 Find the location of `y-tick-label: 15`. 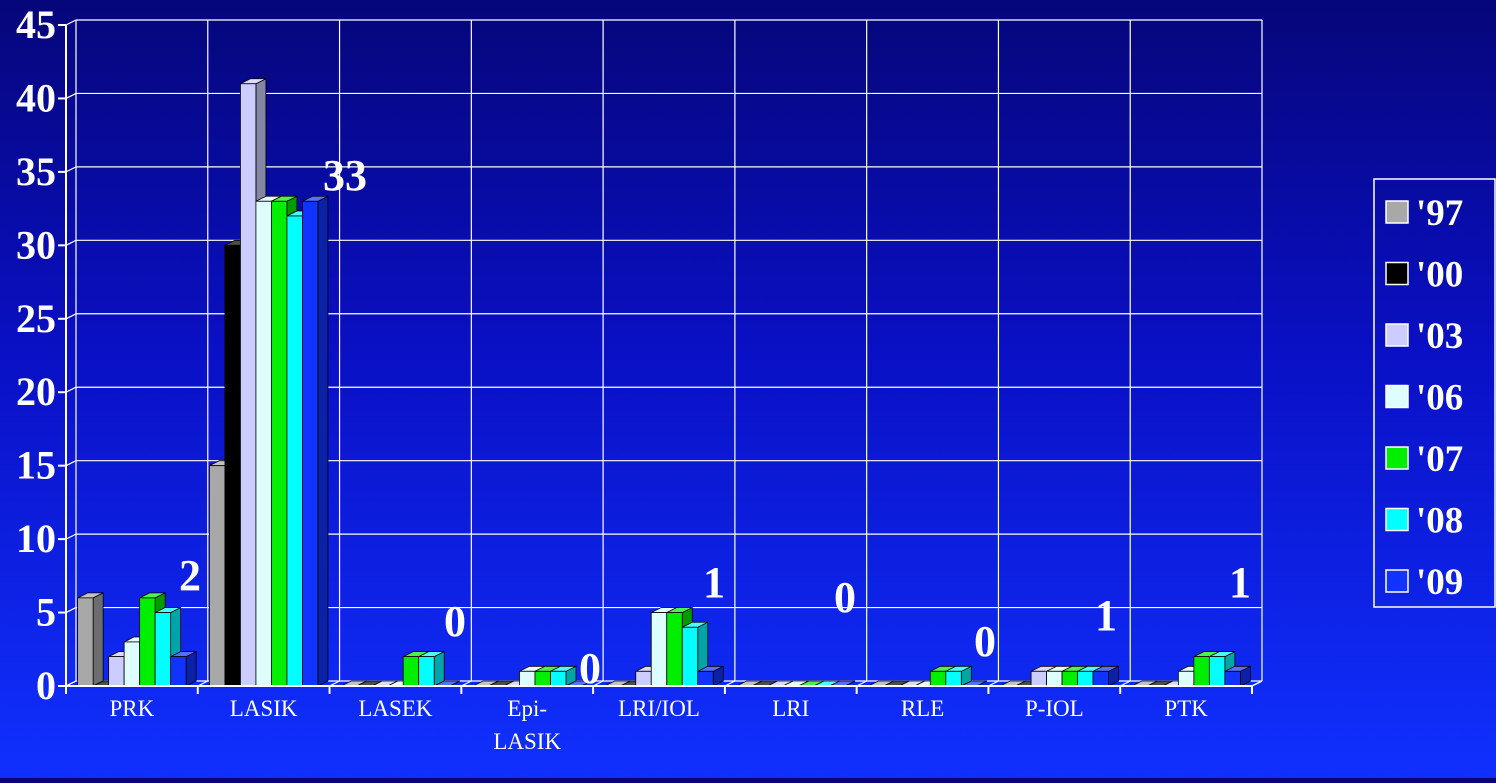

y-tick-label: 15 is located at coordinates (36, 465).